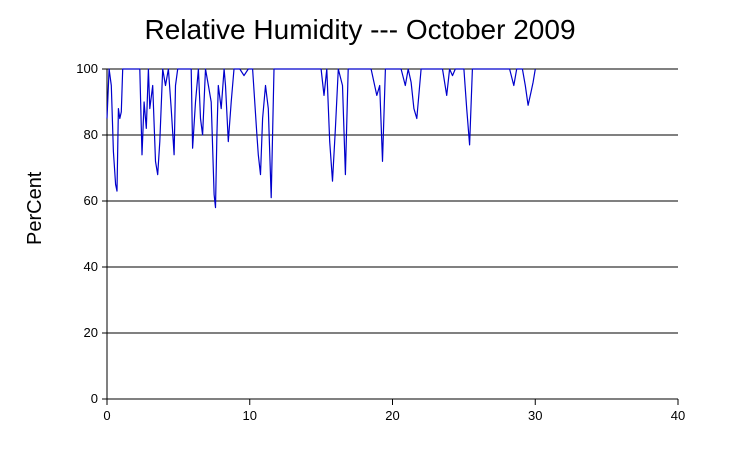 This screenshot has width=735, height=449. What do you see at coordinates (91, 332) in the screenshot?
I see `y-tick-label: 20` at bounding box center [91, 332].